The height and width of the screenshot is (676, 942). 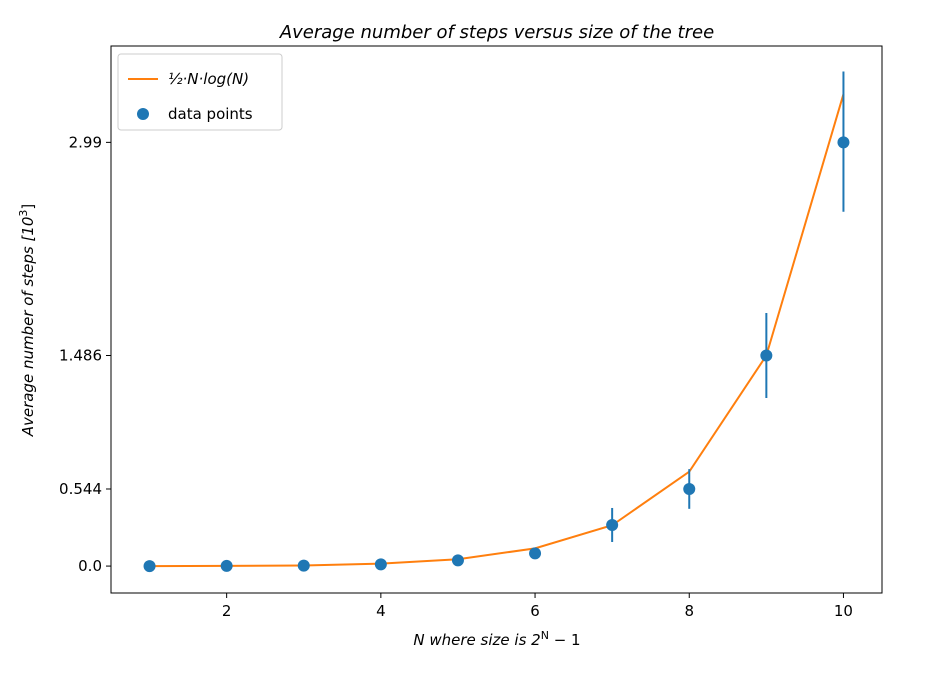 I want to click on x-tick-label: 8, so click(x=689, y=611).